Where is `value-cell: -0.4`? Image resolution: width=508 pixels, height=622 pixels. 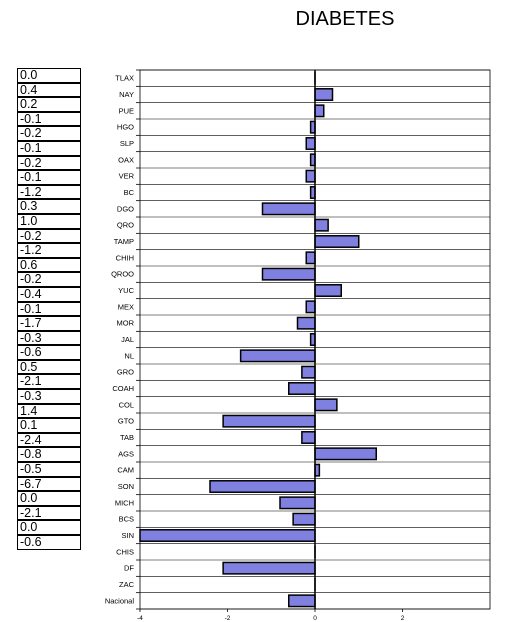 value-cell: -0.4 is located at coordinates (49, 294).